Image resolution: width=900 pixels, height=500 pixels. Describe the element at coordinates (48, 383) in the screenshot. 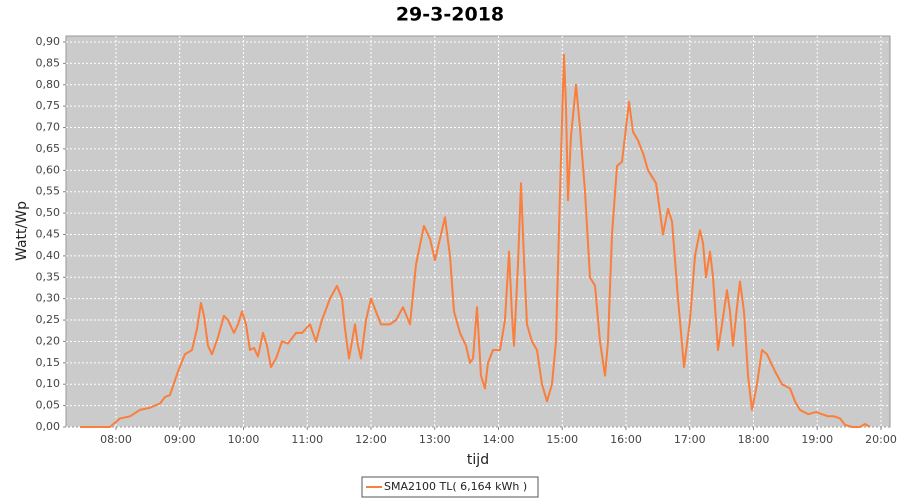

I see `y-tick-label: 0,10` at that location.